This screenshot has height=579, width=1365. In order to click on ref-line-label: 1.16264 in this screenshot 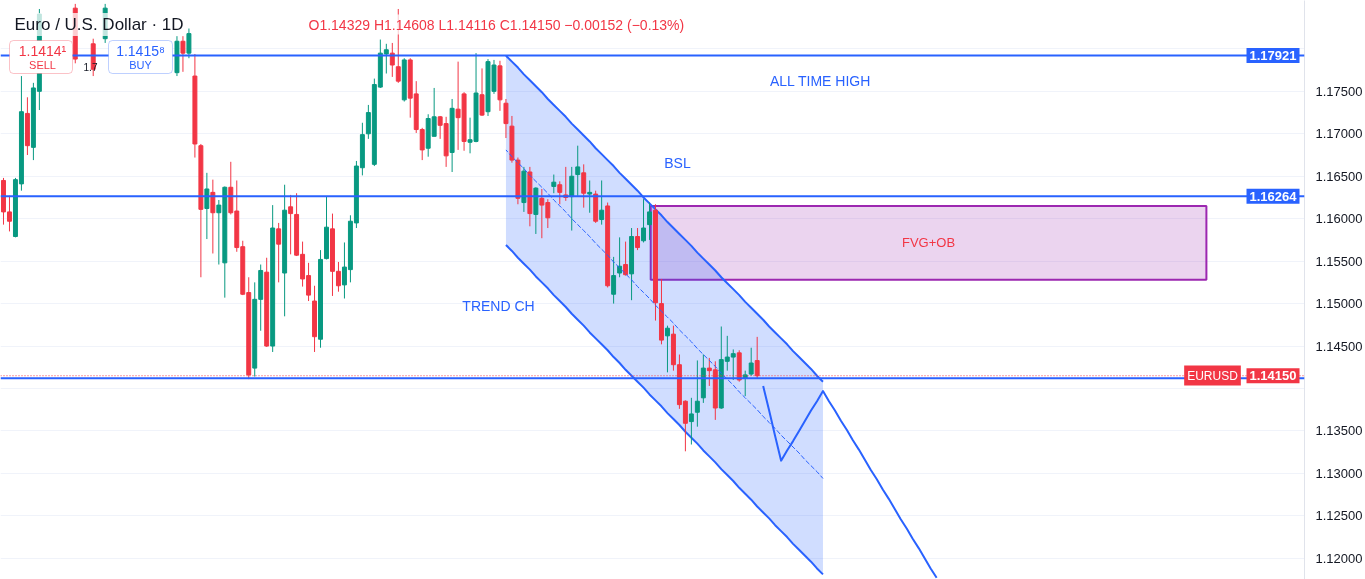, I will do `click(1273, 196)`.